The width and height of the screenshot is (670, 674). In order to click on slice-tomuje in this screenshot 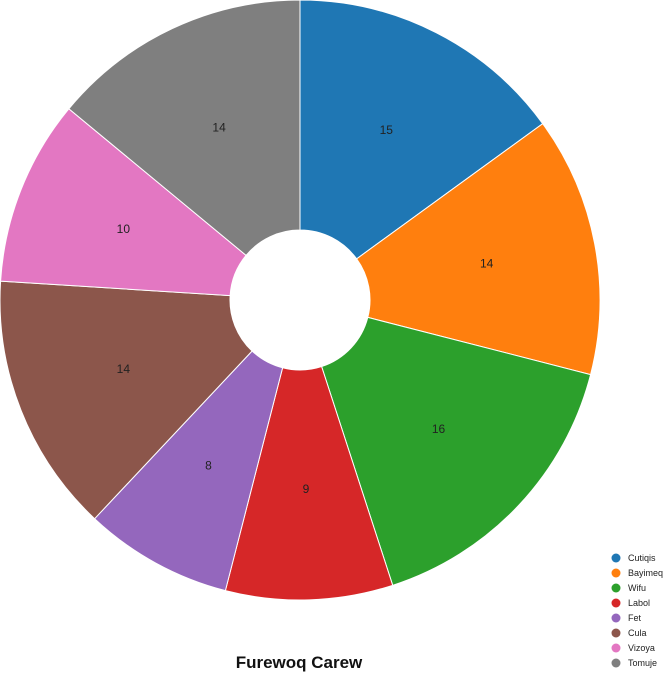, I will do `click(184, 128)`.